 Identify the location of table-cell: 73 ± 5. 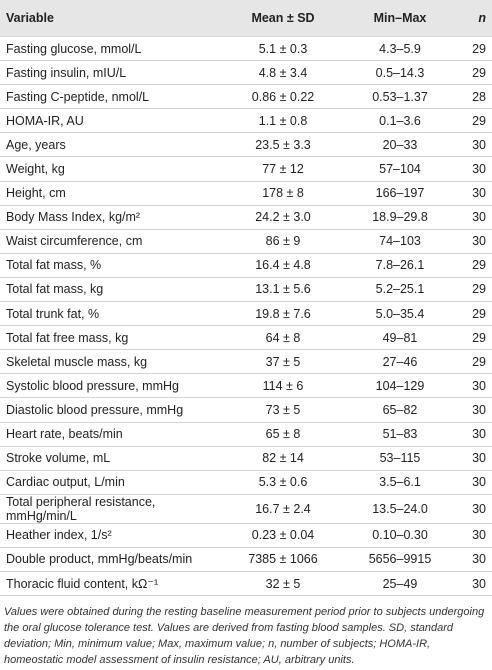
(283, 409).